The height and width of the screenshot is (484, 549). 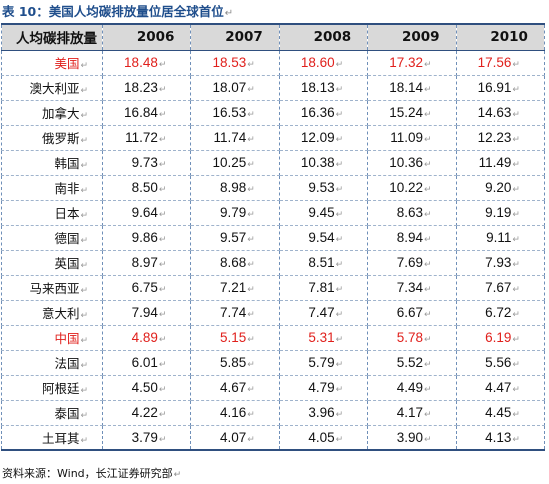 What do you see at coordinates (144, 237) in the screenshot?
I see `value-text: 9.86` at bounding box center [144, 237].